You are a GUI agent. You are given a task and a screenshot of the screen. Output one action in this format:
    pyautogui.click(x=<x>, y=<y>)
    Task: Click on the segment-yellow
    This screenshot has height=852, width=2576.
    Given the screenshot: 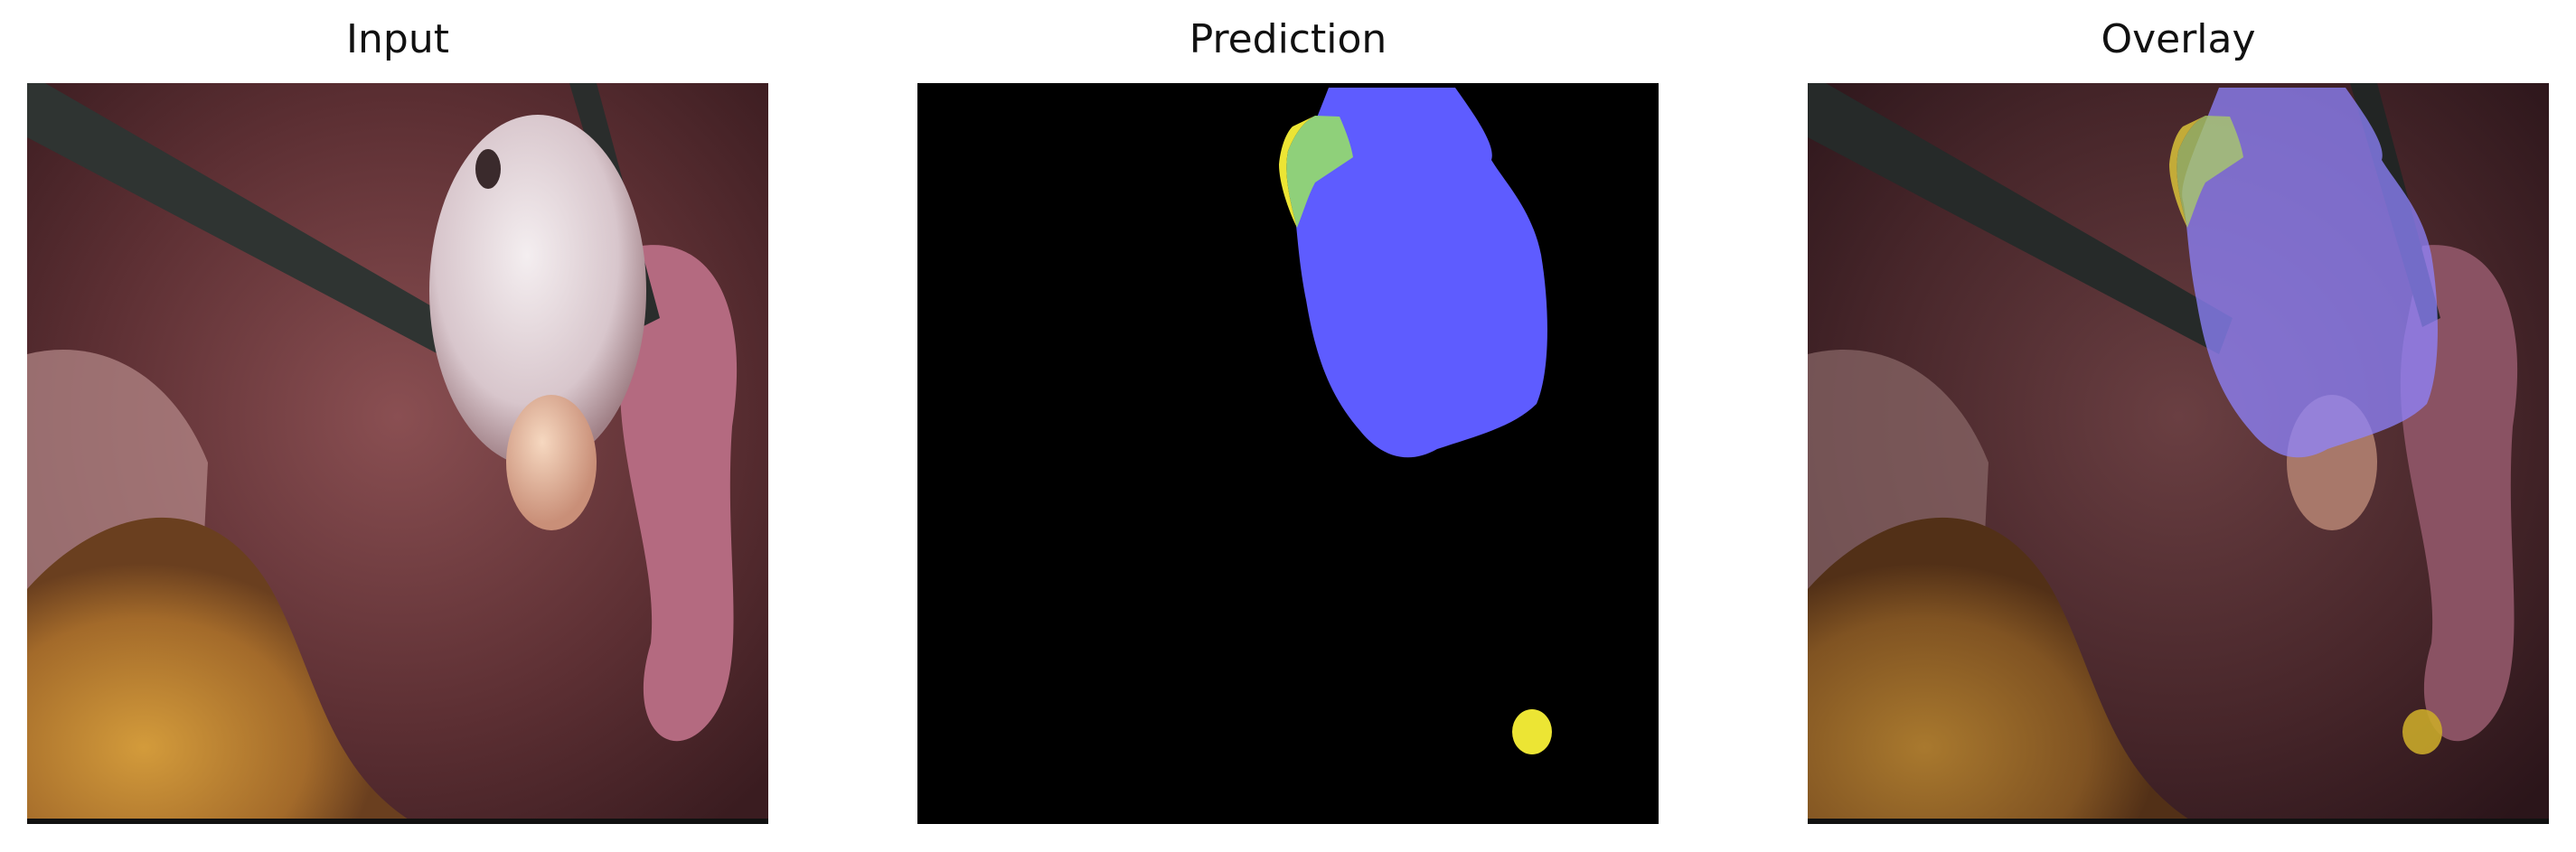 What is the action you would take?
    pyautogui.click(x=1297, y=172)
    